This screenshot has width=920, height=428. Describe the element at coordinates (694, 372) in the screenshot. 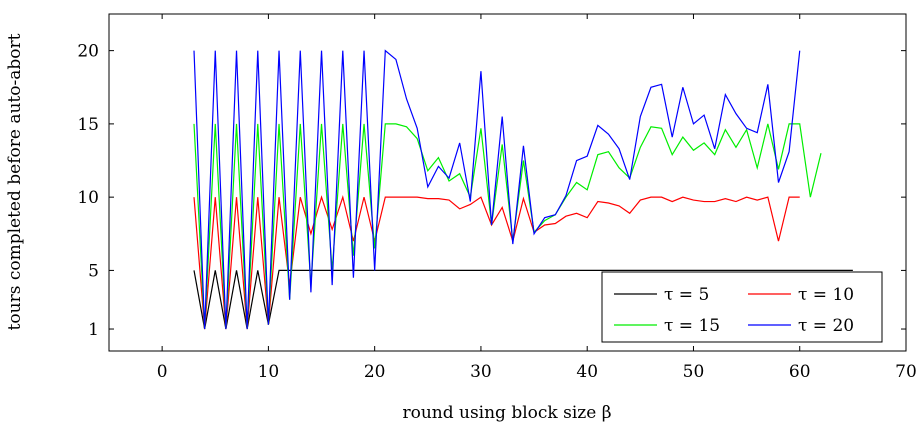

I see `x-tick-label: 50` at that location.